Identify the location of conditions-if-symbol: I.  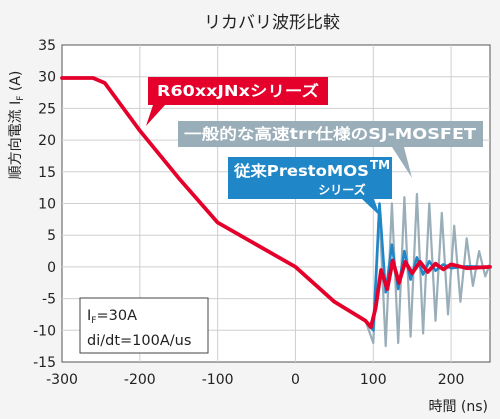
(89, 316).